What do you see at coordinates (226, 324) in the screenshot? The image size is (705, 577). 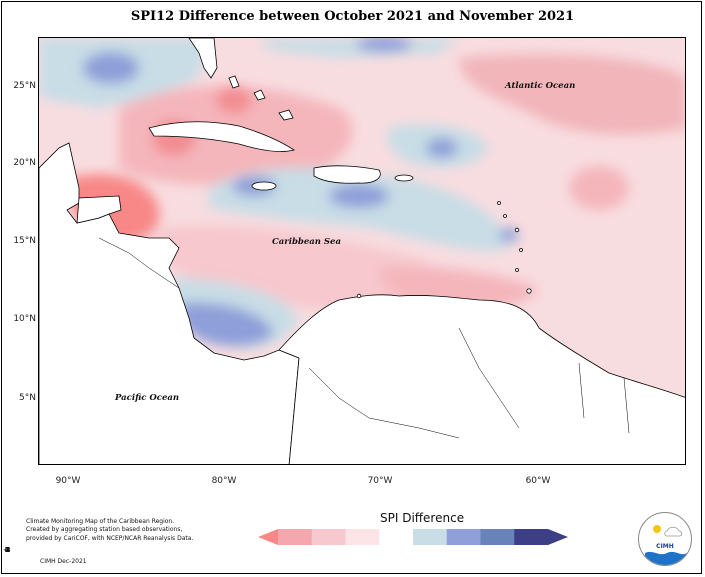 I see `contour-panama-blue` at bounding box center [226, 324].